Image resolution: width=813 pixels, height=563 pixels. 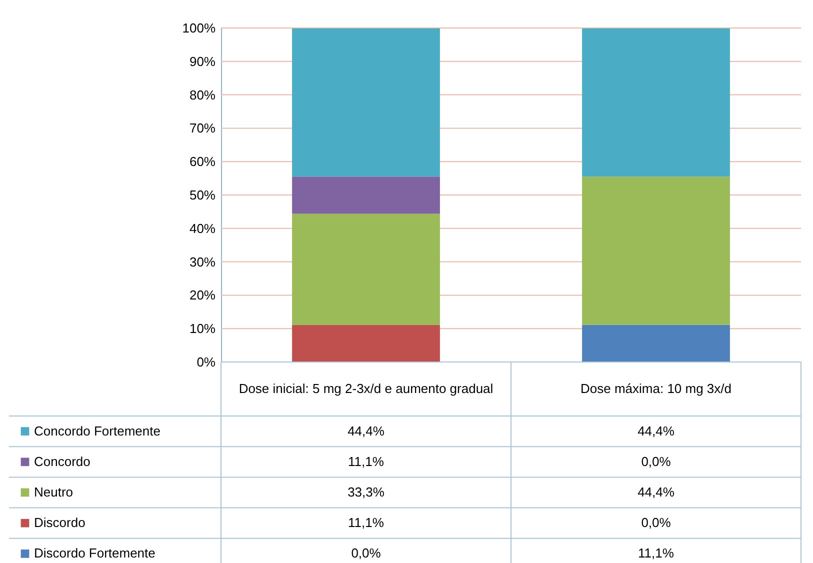 I want to click on y-tick-label: 20%, so click(x=202, y=295).